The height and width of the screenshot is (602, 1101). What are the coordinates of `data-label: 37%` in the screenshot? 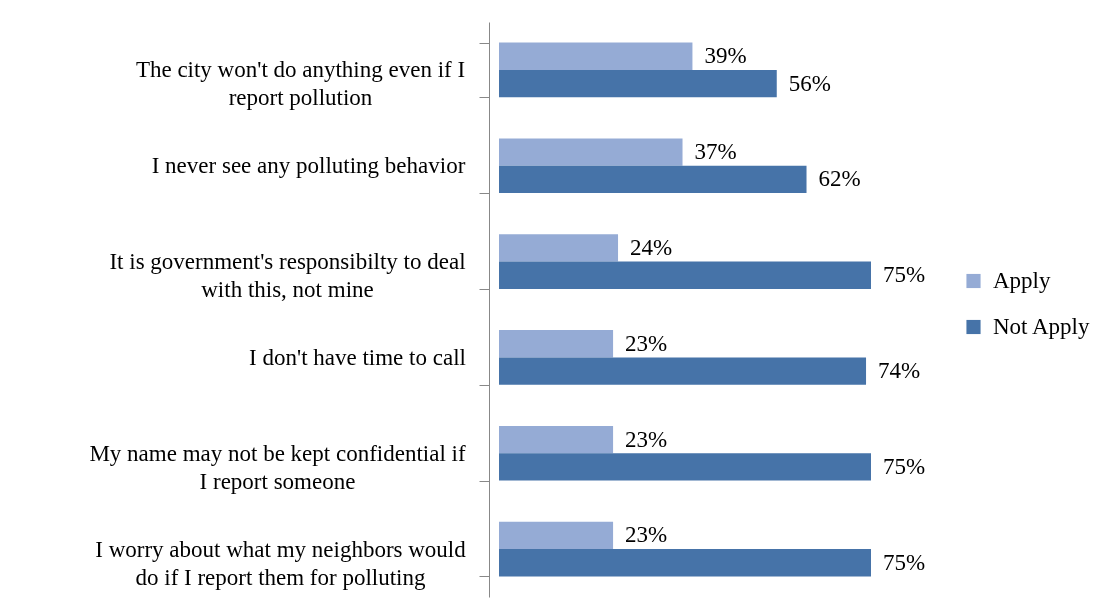 It's located at (715, 152).